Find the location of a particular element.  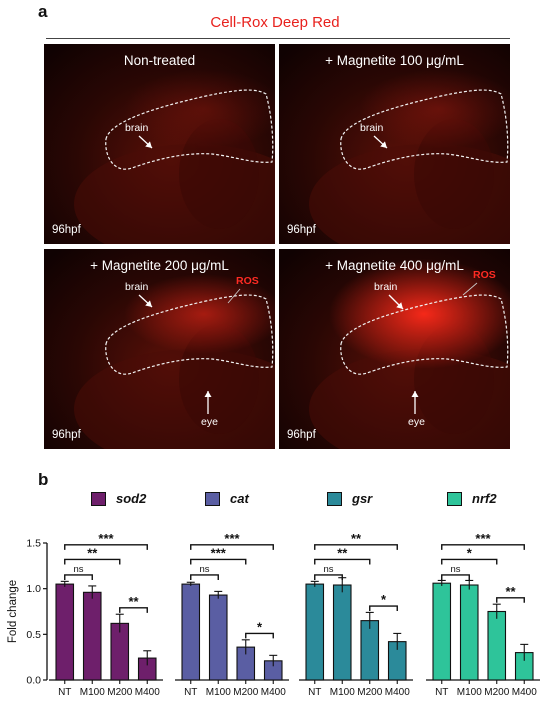

bar-nrf2-M100 is located at coordinates (469, 632).